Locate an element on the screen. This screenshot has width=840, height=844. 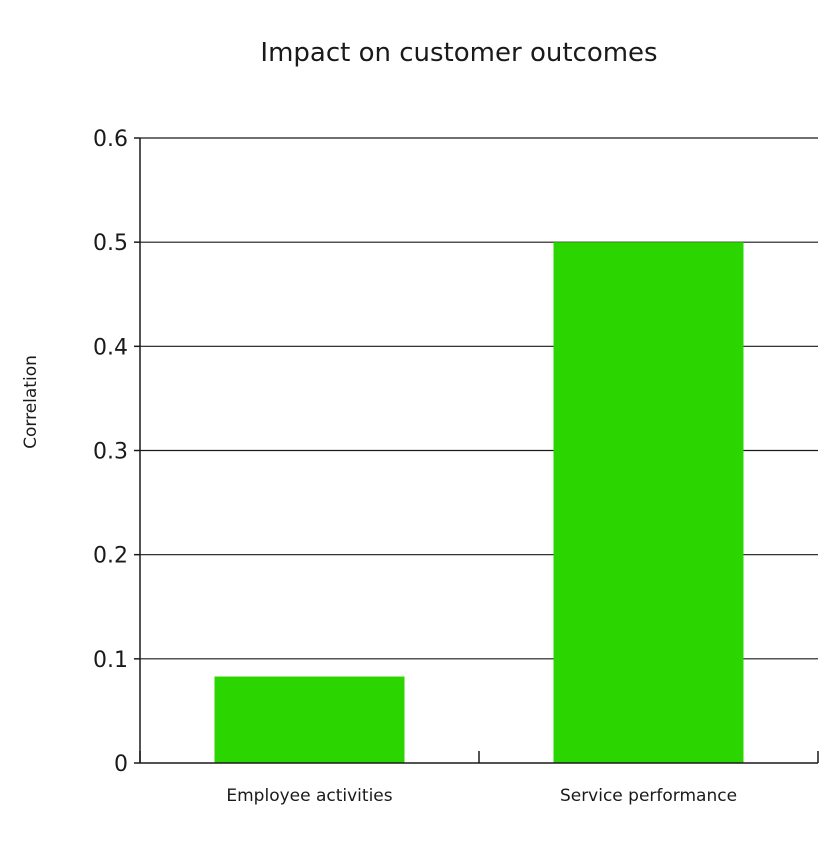
x-tick-labels: Employee activities Service performance is located at coordinates (481, 796).